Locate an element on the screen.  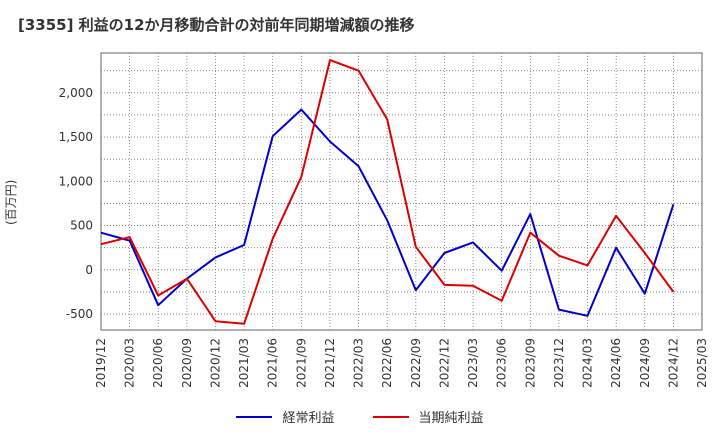
x-tick-label: 2024/03 is located at coordinates (588, 363).